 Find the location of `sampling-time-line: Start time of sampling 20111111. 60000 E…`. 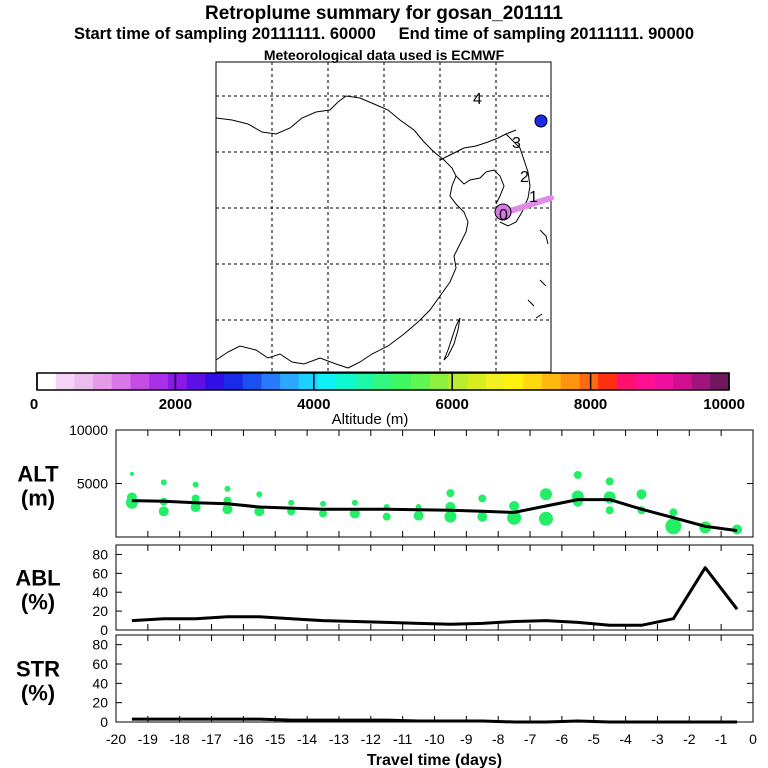

sampling-time-line: Start time of sampling 20111111. 60000 E… is located at coordinates (384, 34).